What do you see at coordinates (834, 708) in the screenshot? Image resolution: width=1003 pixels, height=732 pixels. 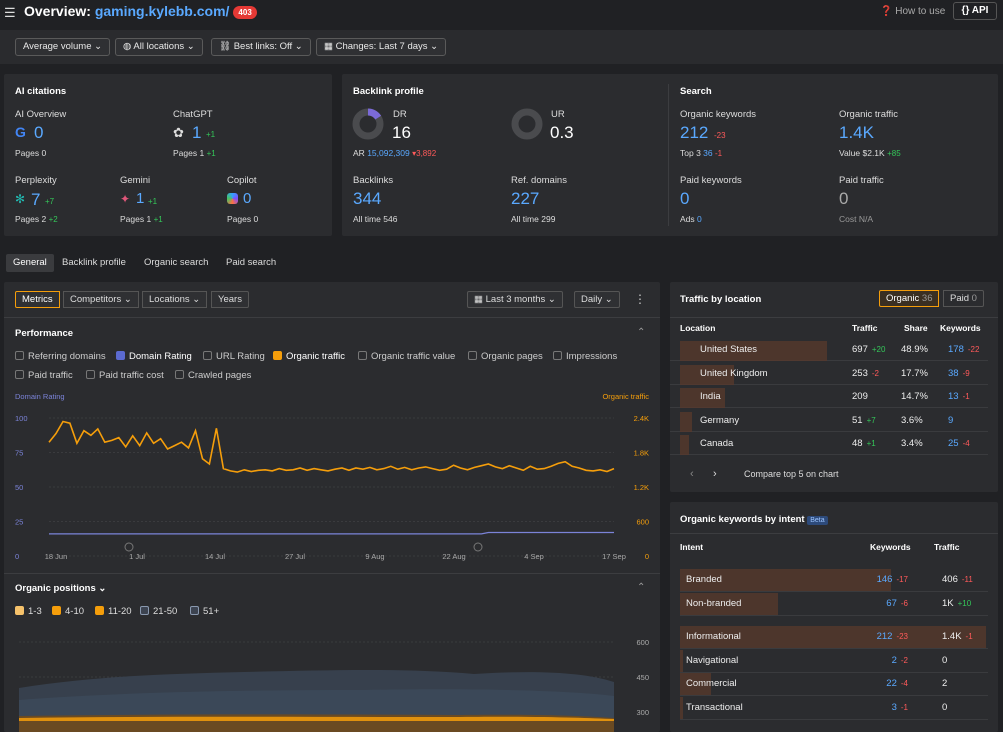 I see `intent-row: Transactional 3 -1 0` at bounding box center [834, 708].